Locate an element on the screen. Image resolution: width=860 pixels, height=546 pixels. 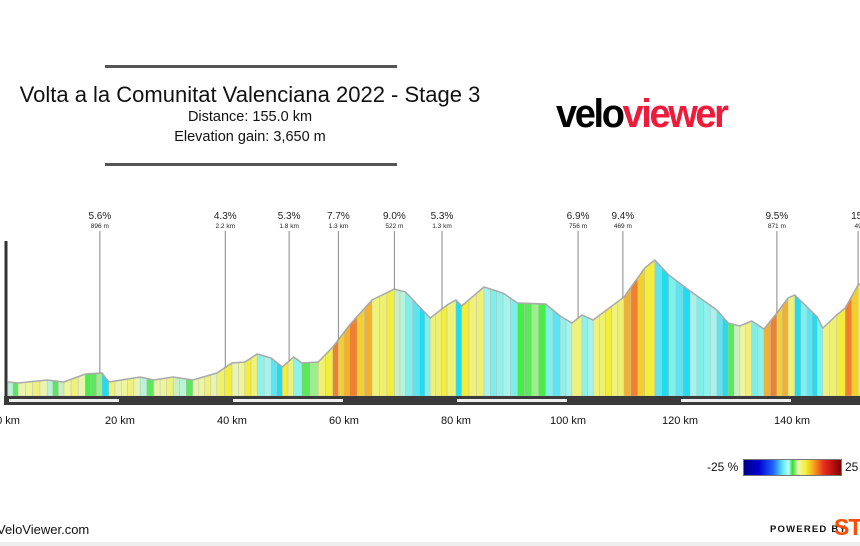
logo-viewer: viewer is located at coordinates (675, 114).